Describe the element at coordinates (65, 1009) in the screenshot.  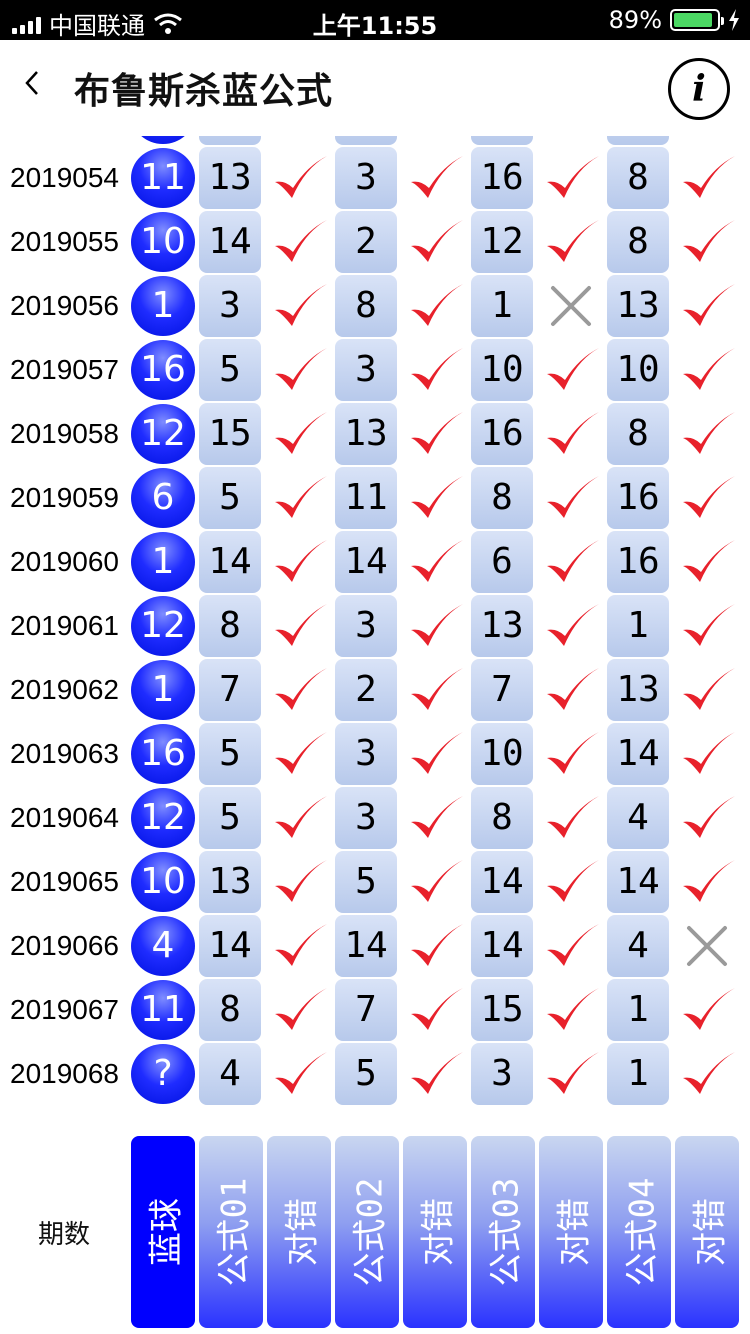
I see `period-cell: 2019067` at that location.